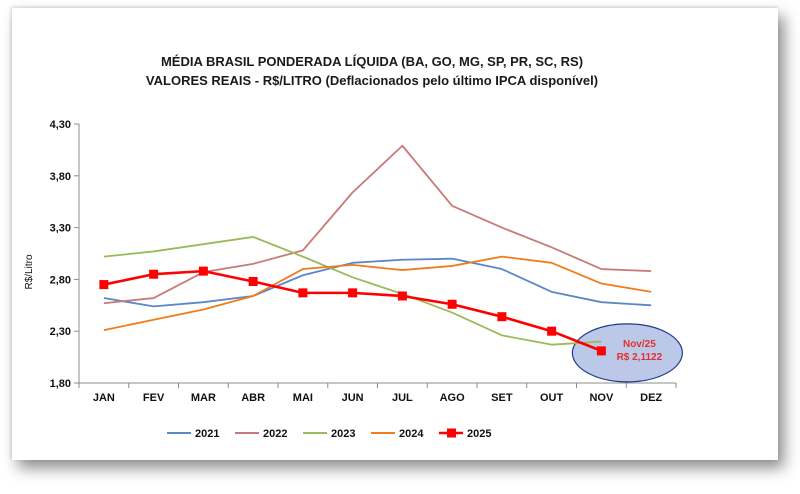  Describe the element at coordinates (601, 398) in the screenshot. I see `x-tick-label: NOV` at that location.